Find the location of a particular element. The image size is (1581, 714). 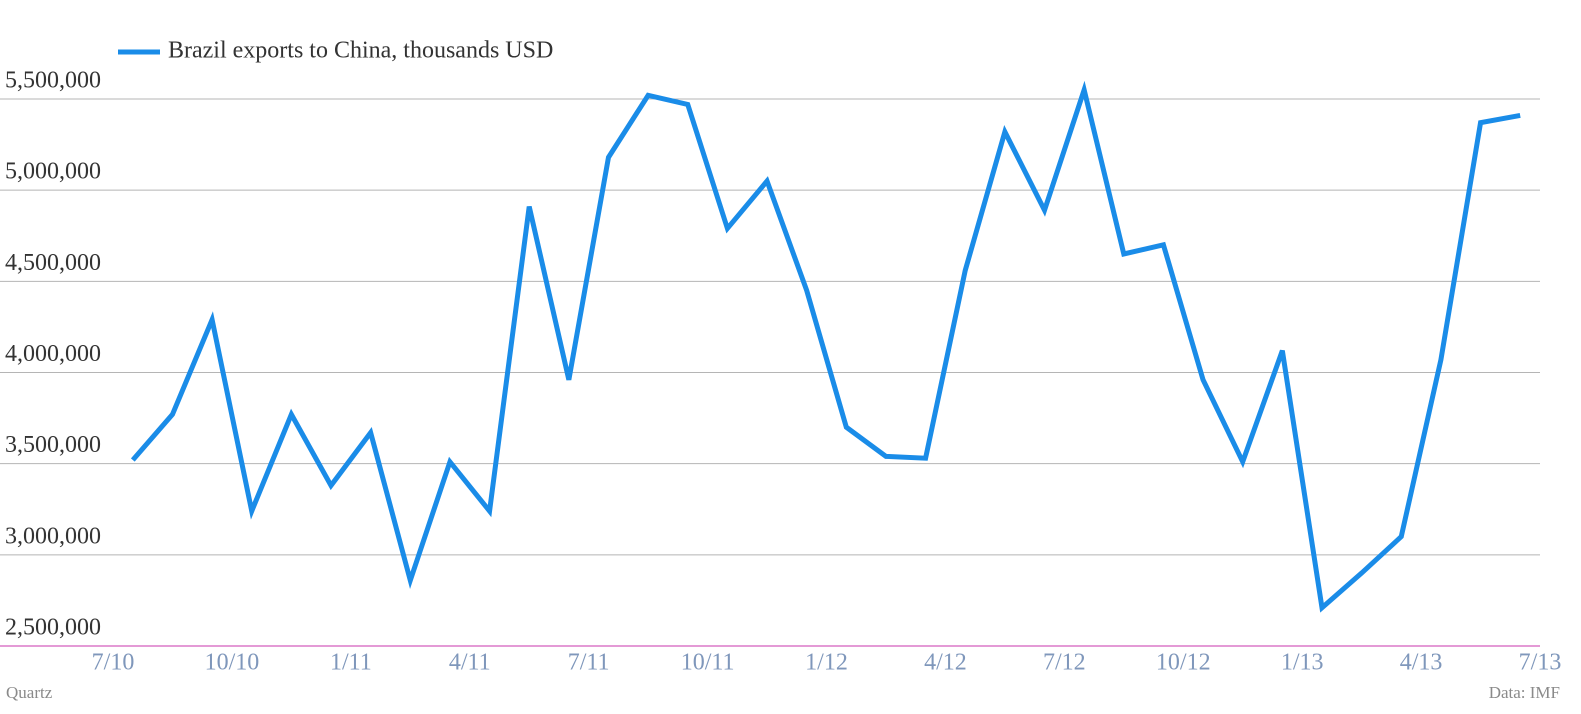

source: Data: IMF is located at coordinates (1524, 692).